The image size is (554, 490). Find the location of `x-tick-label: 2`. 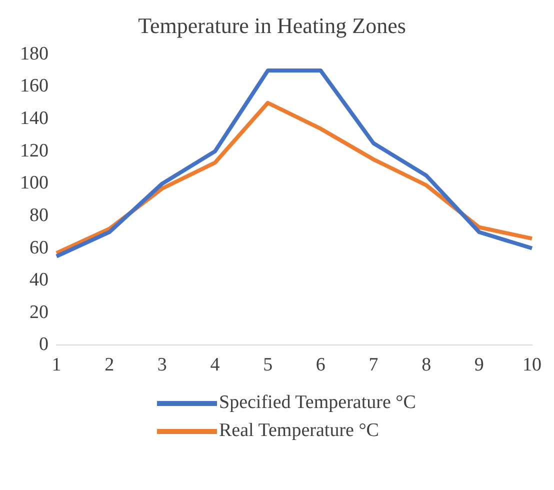

x-tick-label: 2 is located at coordinates (109, 365).